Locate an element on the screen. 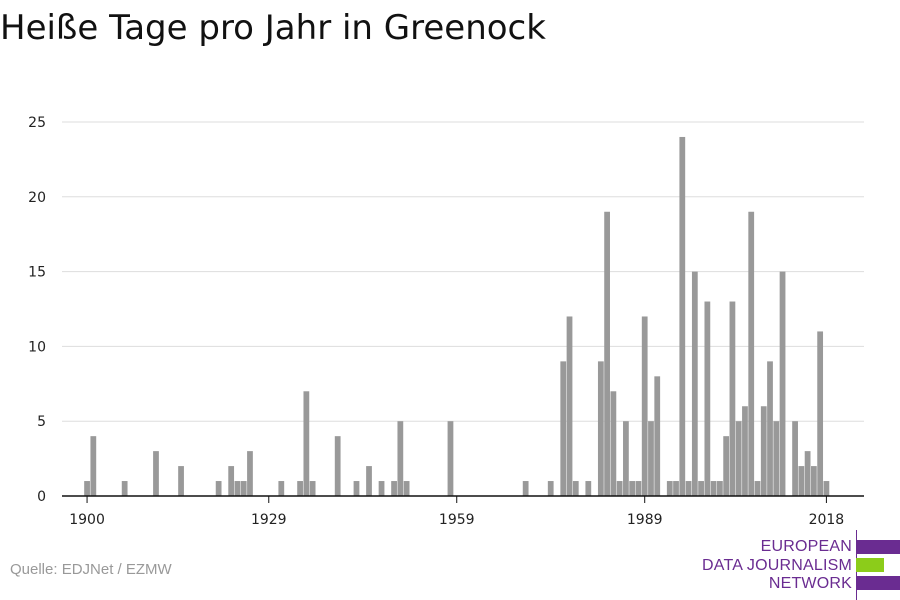 This screenshot has width=900, height=600. logo-bar-top is located at coordinates (878, 547).